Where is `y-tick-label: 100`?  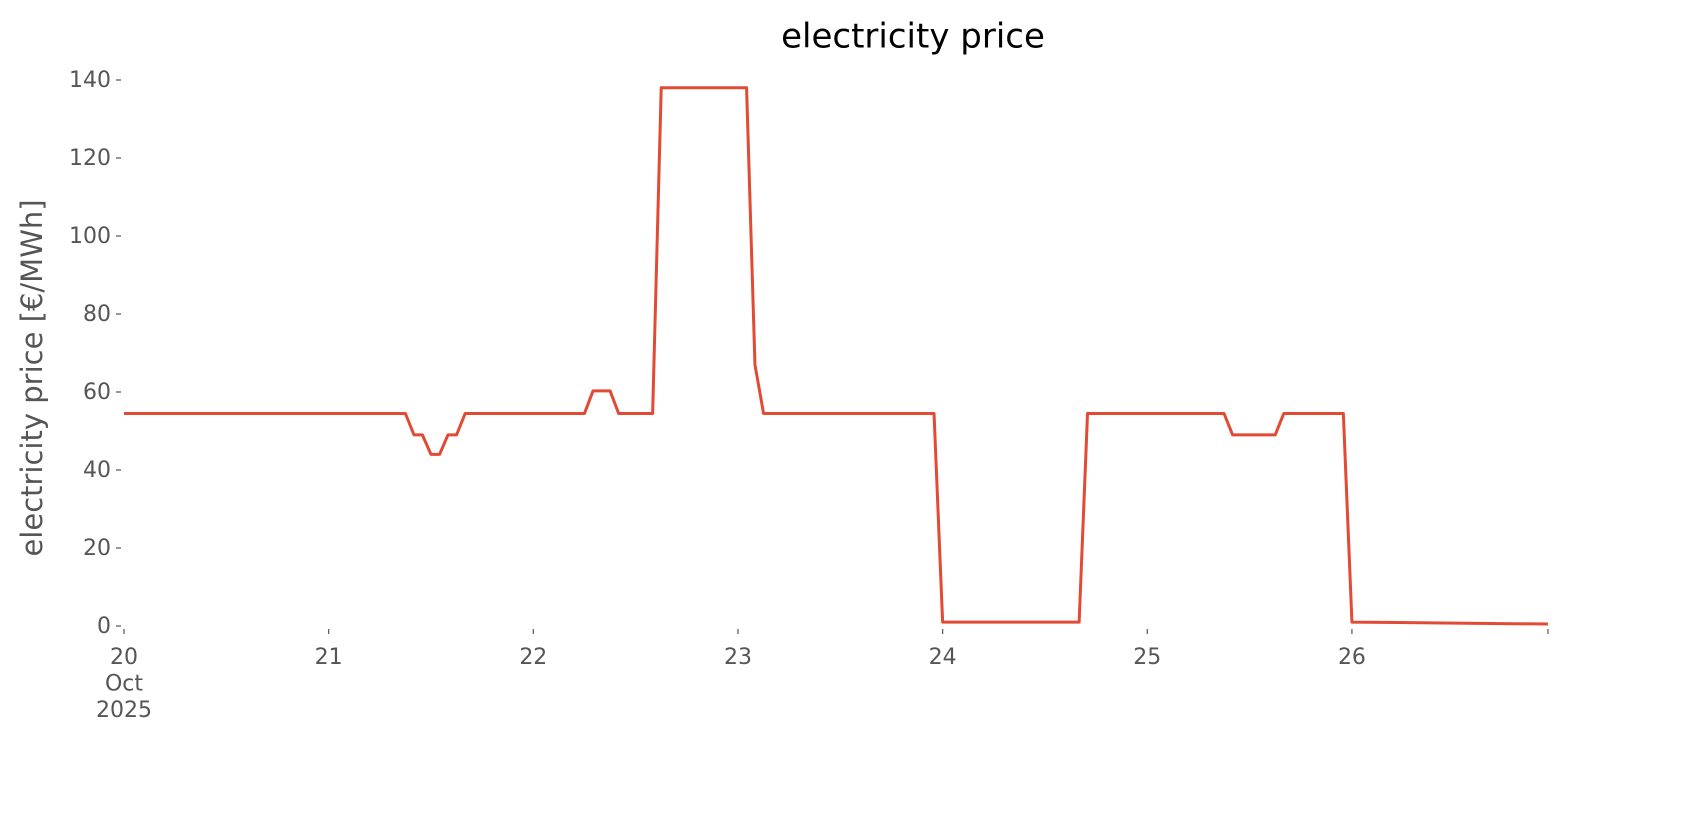 y-tick-label: 100 is located at coordinates (90, 236).